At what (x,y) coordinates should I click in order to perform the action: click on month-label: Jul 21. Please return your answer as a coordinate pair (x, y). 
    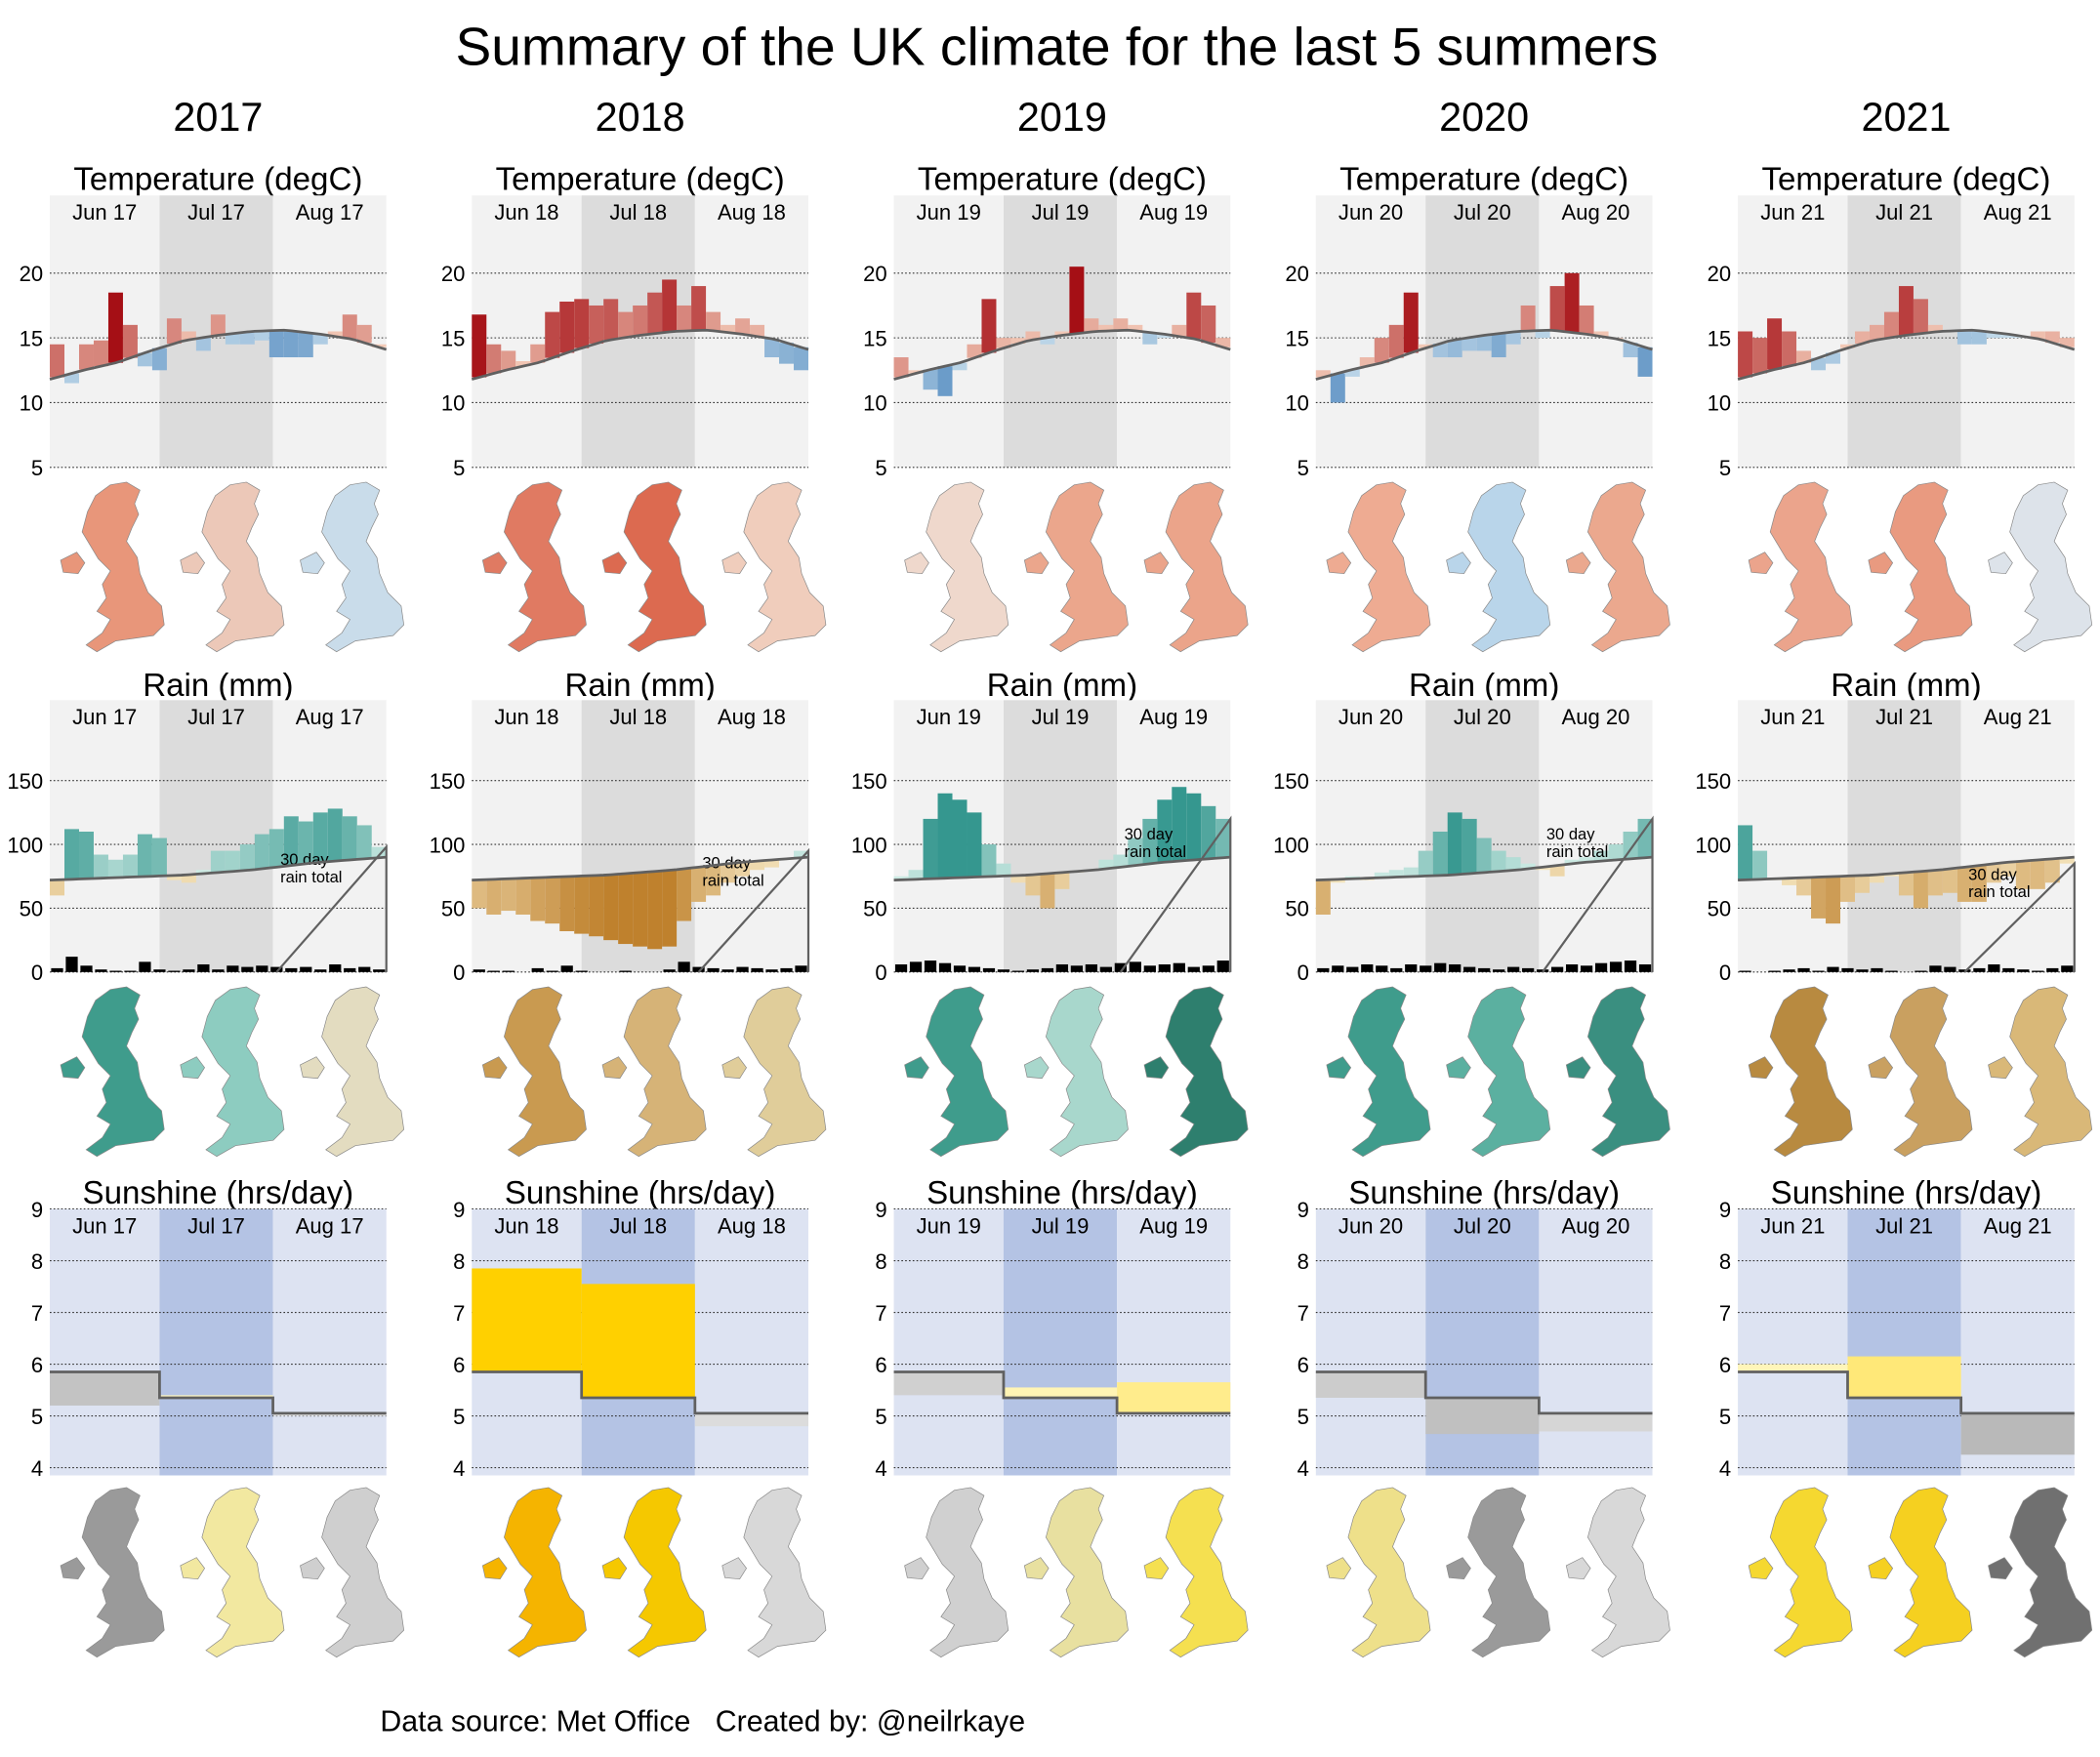
    Looking at the image, I should click on (1904, 1225).